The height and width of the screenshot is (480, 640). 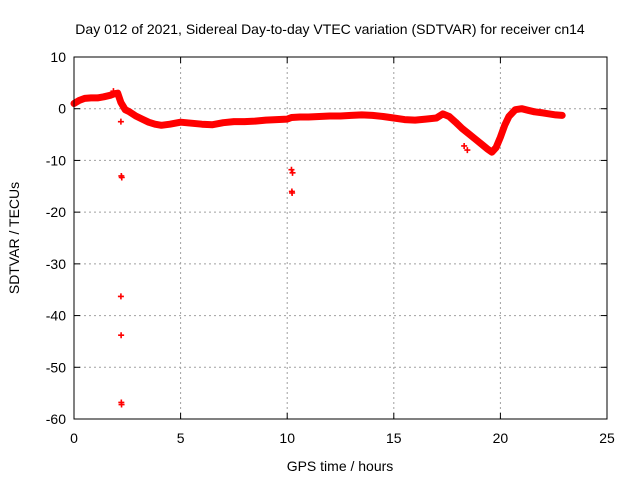 What do you see at coordinates (56, 264) in the screenshot?
I see `y-tick-label: -30` at bounding box center [56, 264].